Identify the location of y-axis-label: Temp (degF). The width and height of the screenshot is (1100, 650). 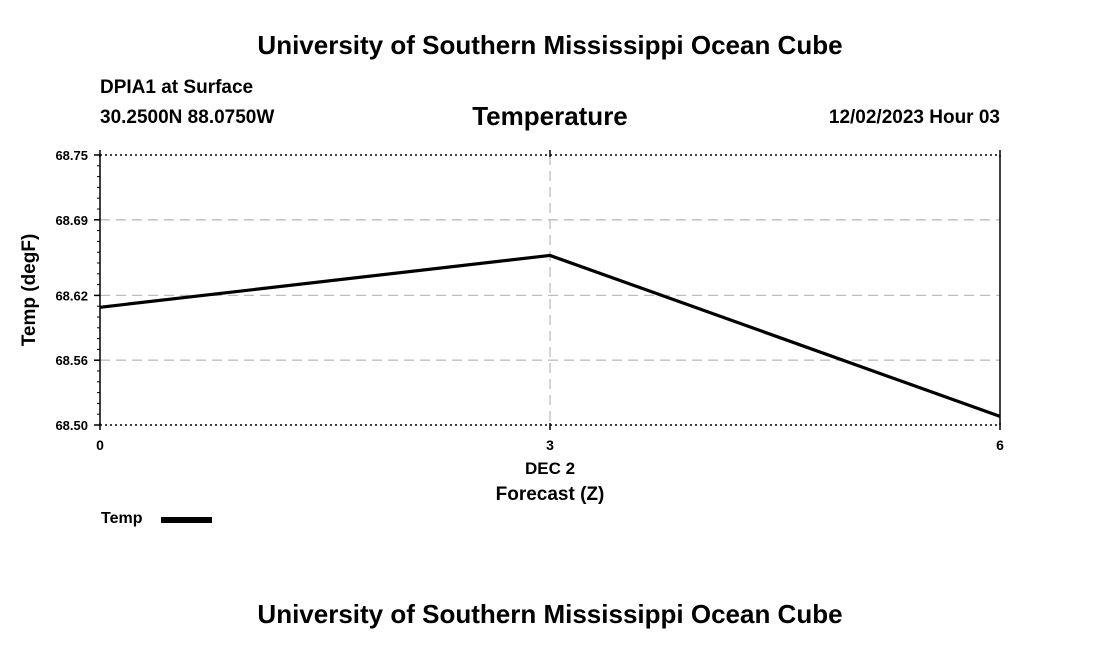
(29, 290).